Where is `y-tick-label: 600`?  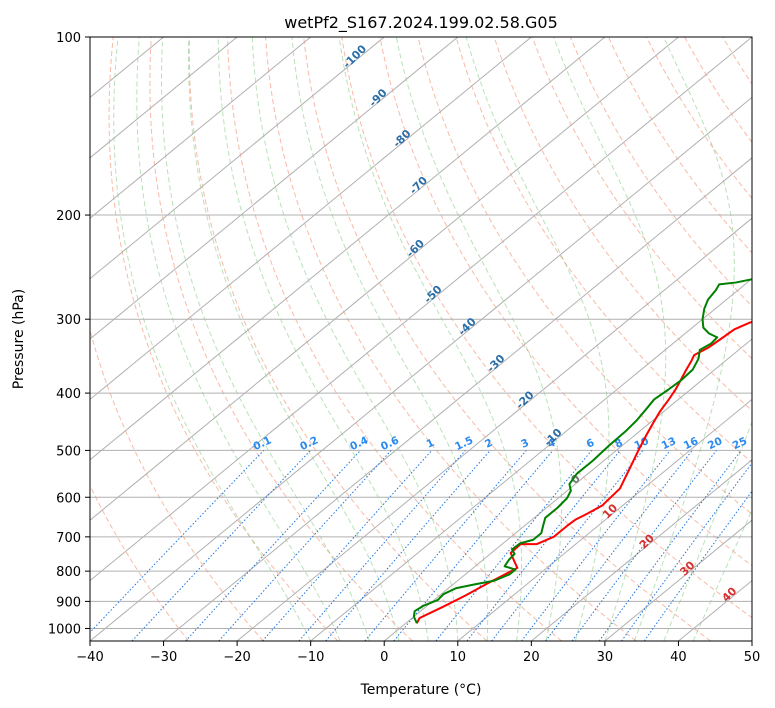 y-tick-label: 600 is located at coordinates (68, 498).